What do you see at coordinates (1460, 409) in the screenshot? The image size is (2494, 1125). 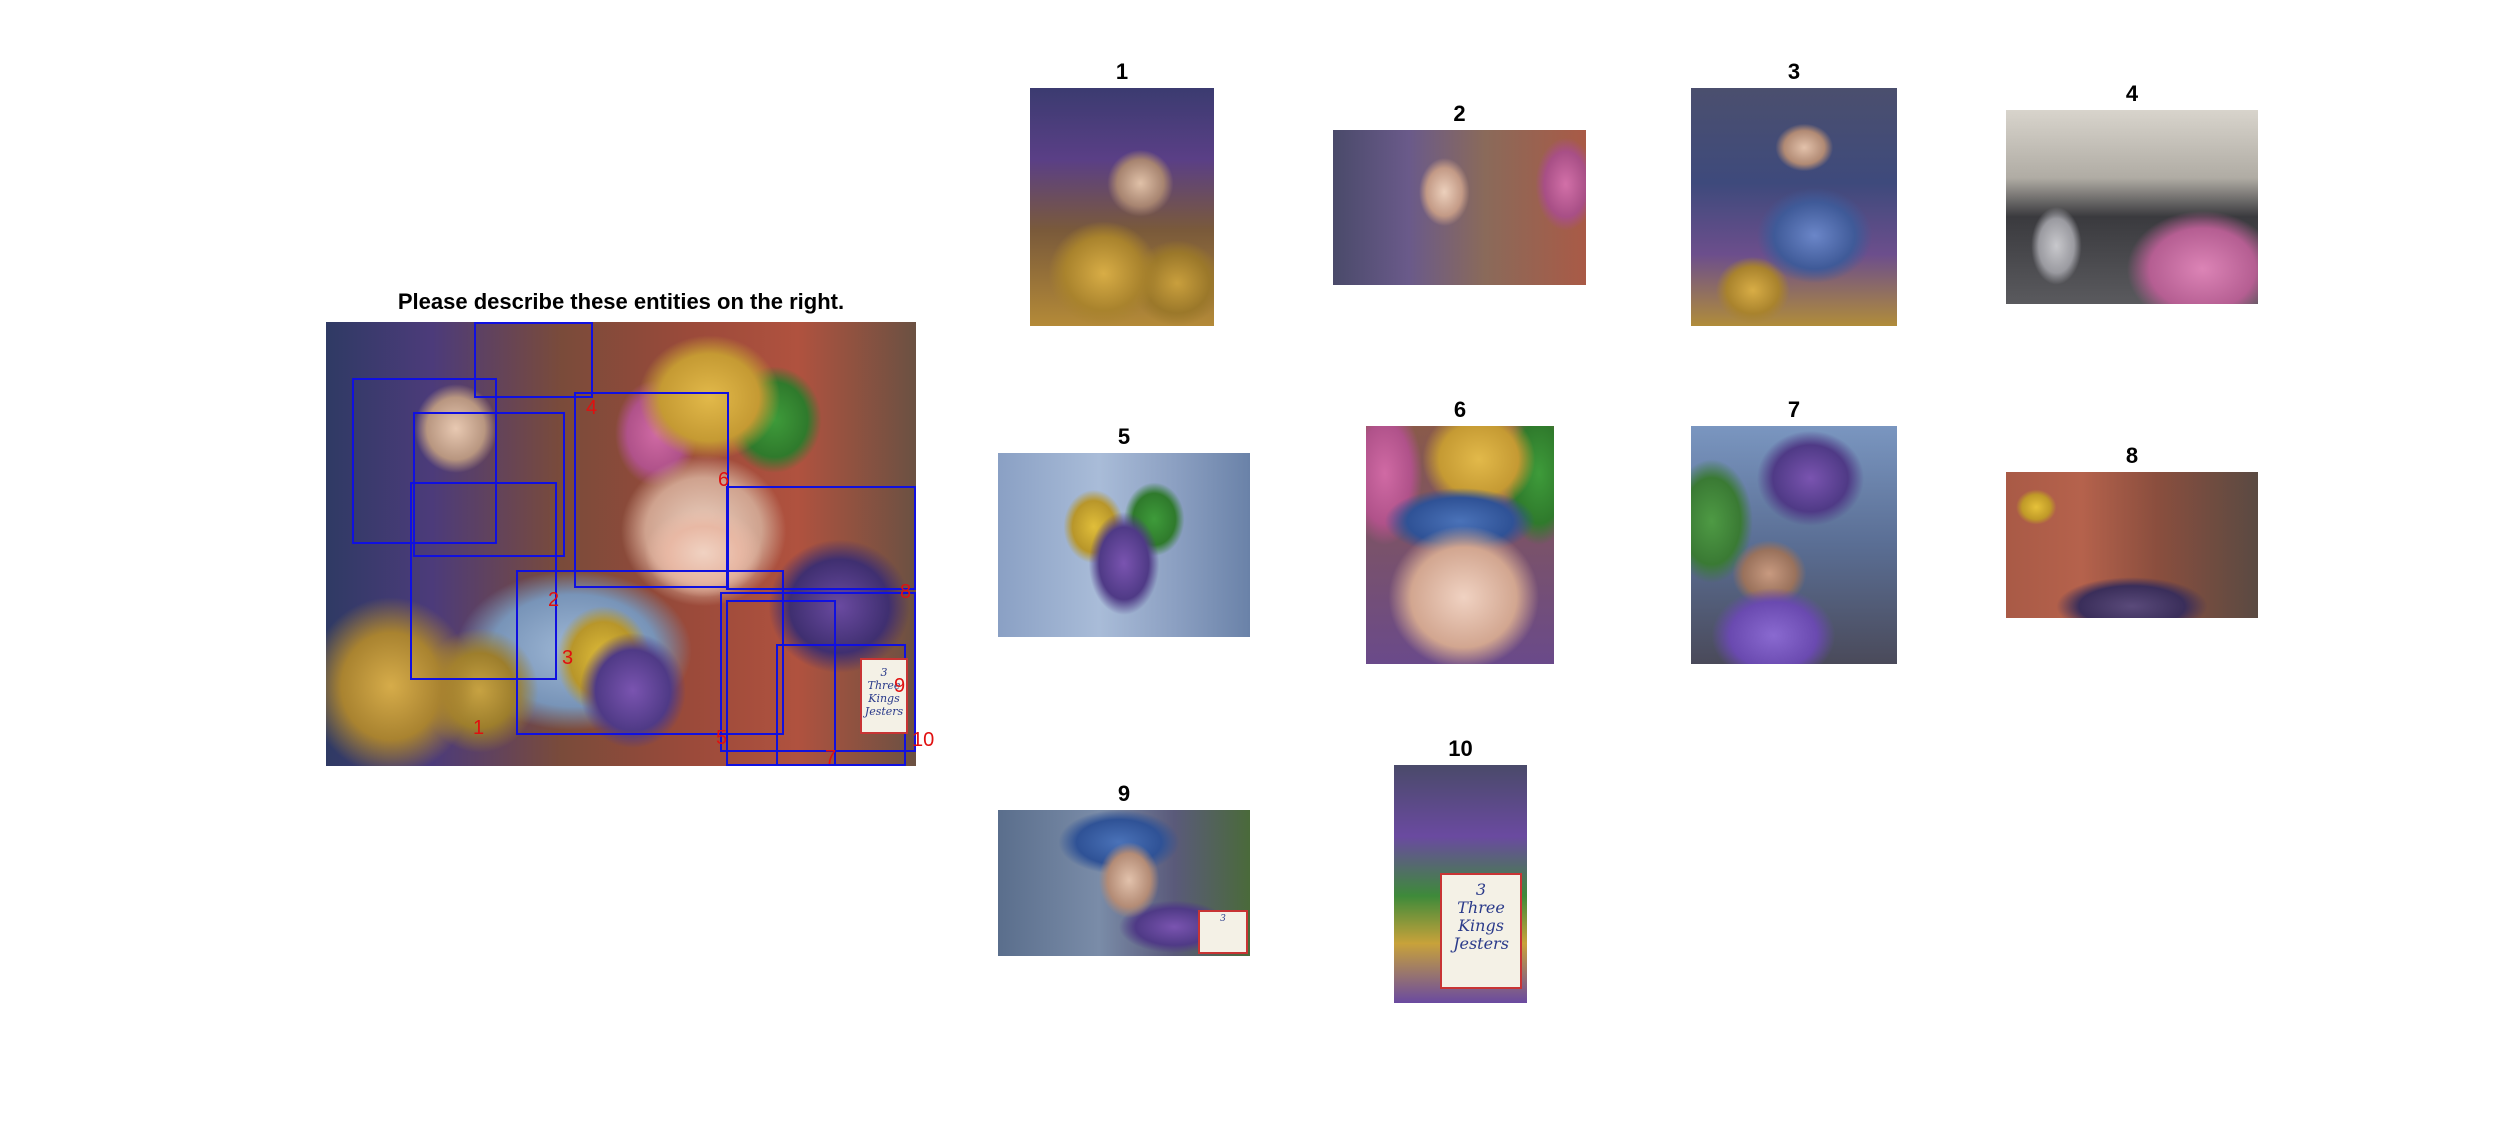 I see `crop-6-label: 6` at bounding box center [1460, 409].